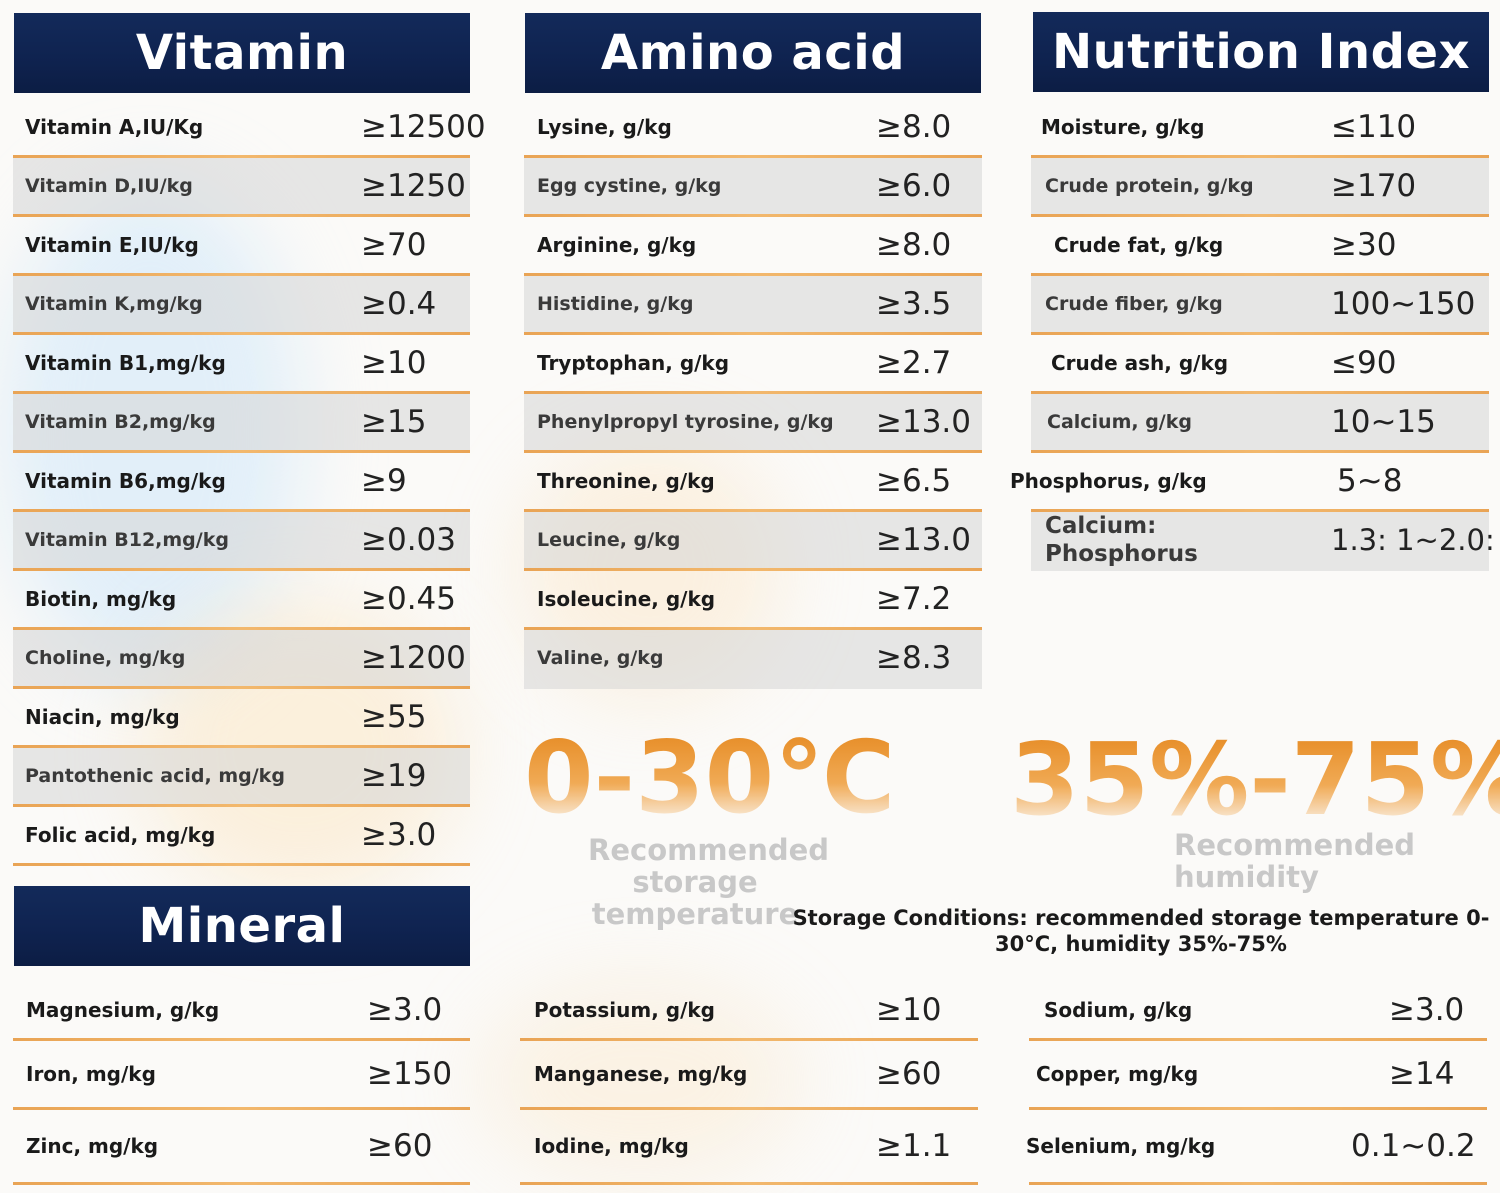  Describe the element at coordinates (1374, 127) in the screenshot. I see `row-value: ≤110` at that location.